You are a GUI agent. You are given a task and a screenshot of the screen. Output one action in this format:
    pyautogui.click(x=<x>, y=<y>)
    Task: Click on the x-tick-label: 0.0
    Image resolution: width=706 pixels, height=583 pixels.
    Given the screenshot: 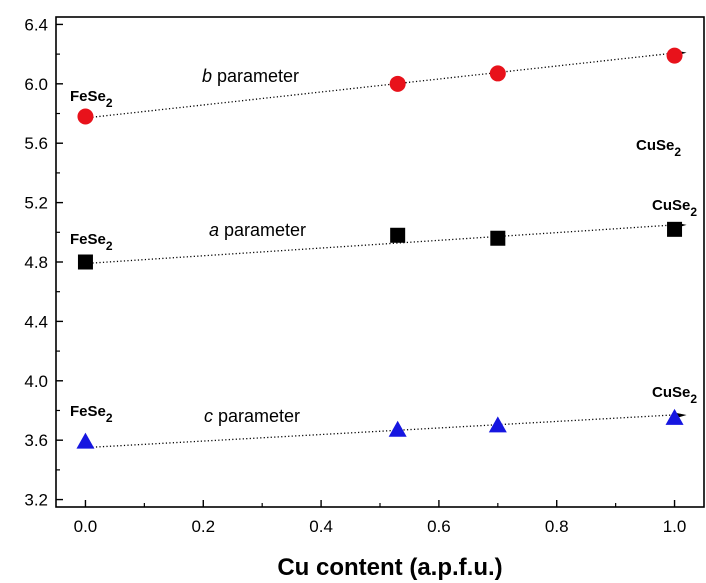 What is the action you would take?
    pyautogui.click(x=86, y=526)
    